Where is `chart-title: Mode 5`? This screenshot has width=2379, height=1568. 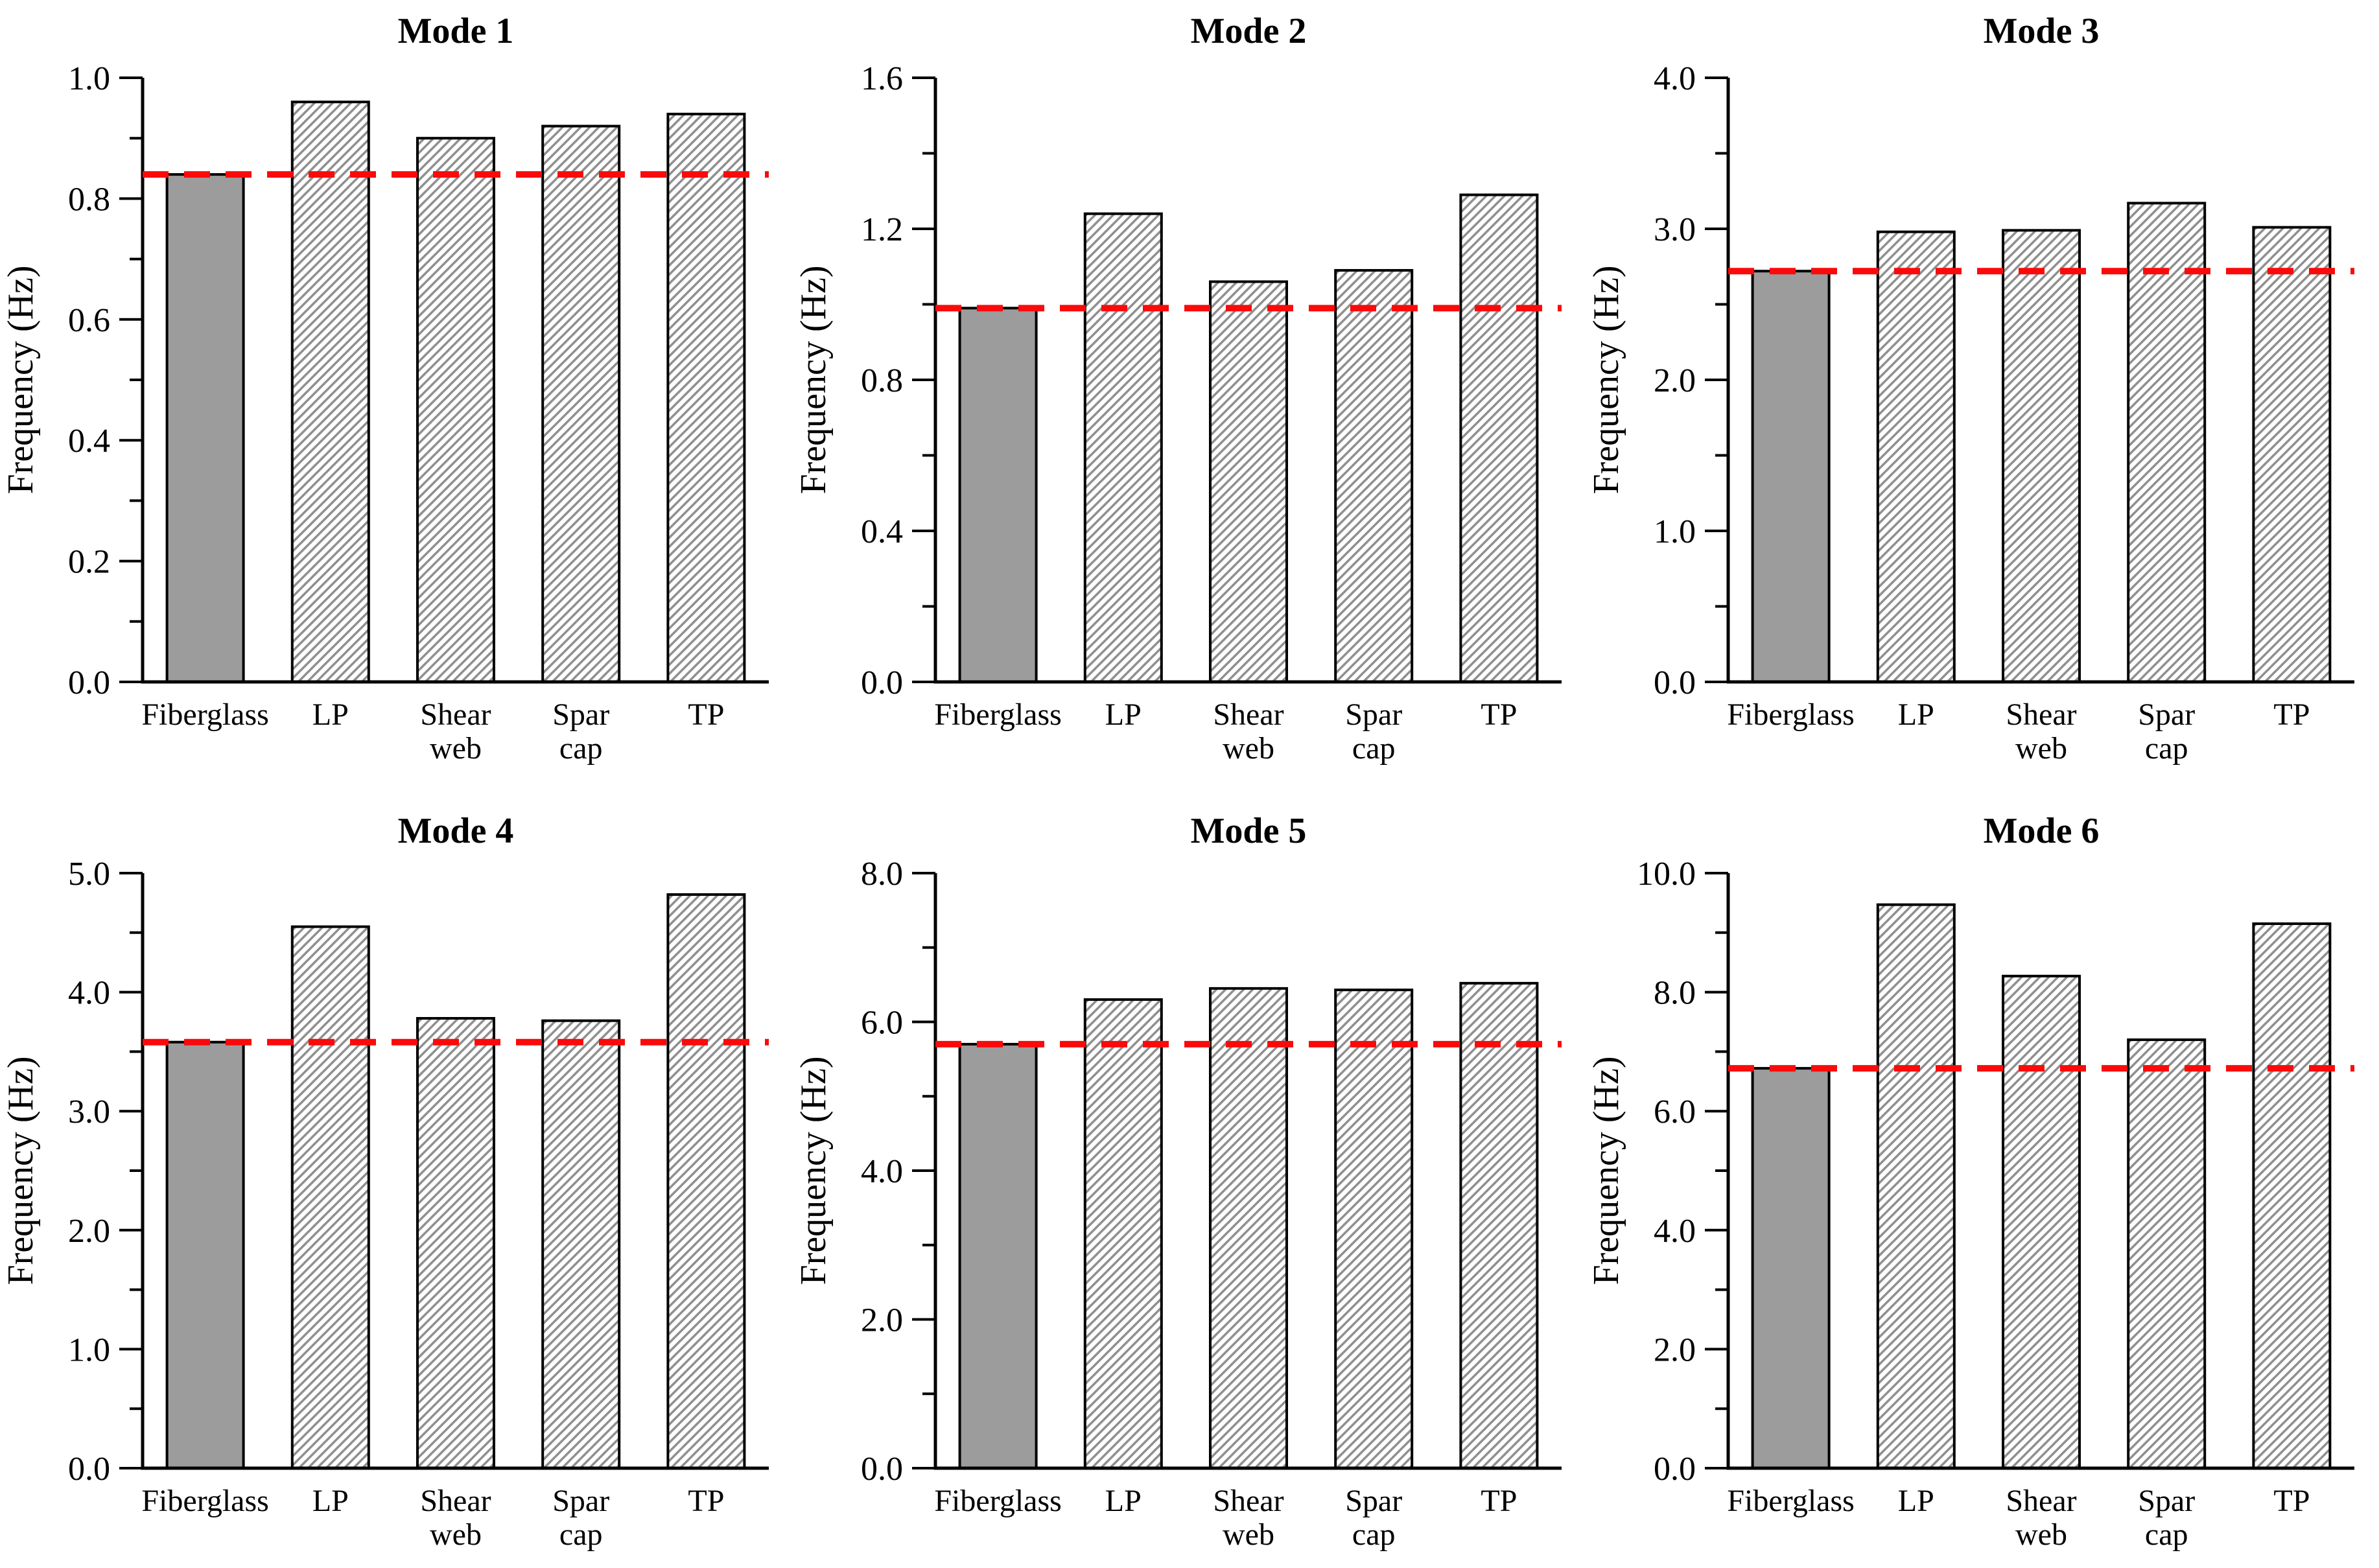
chart-title: Mode 5 is located at coordinates (1249, 831).